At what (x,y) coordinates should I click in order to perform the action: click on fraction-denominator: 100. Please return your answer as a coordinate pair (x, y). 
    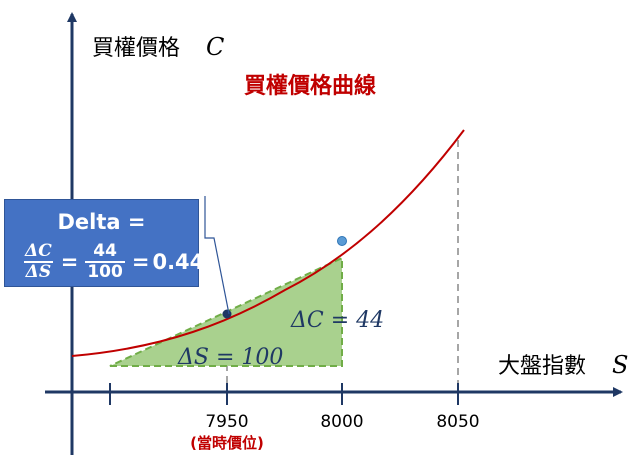
    Looking at the image, I should click on (105, 271).